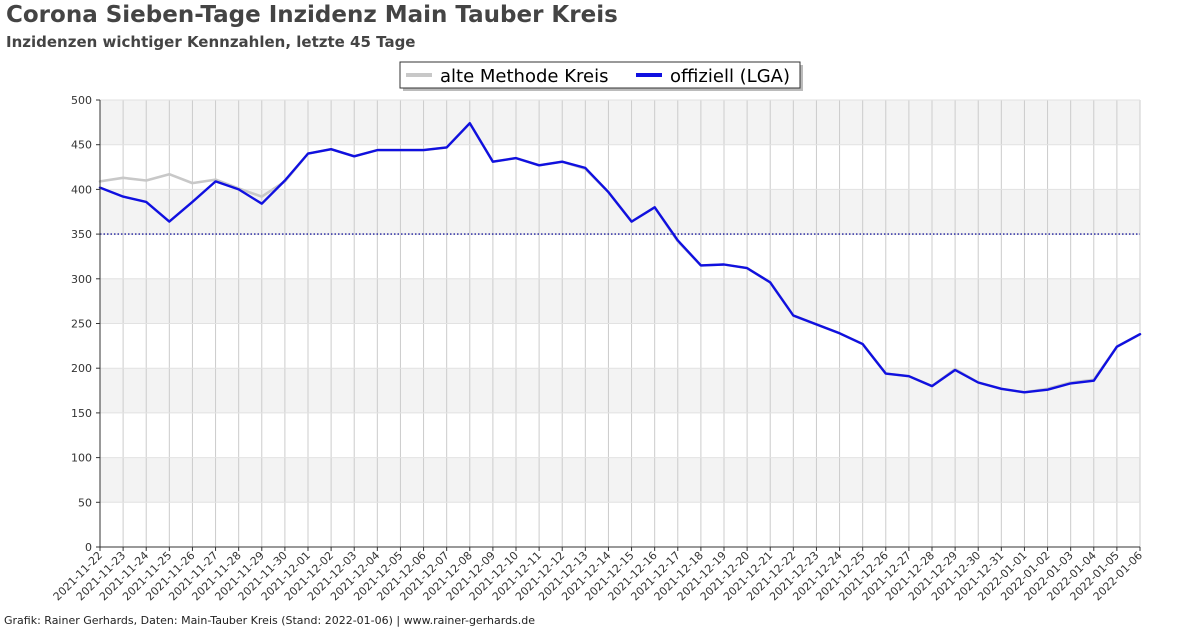 Image resolution: width=1200 pixels, height=628 pixels. I want to click on y-tick-label: 350, so click(81, 234).